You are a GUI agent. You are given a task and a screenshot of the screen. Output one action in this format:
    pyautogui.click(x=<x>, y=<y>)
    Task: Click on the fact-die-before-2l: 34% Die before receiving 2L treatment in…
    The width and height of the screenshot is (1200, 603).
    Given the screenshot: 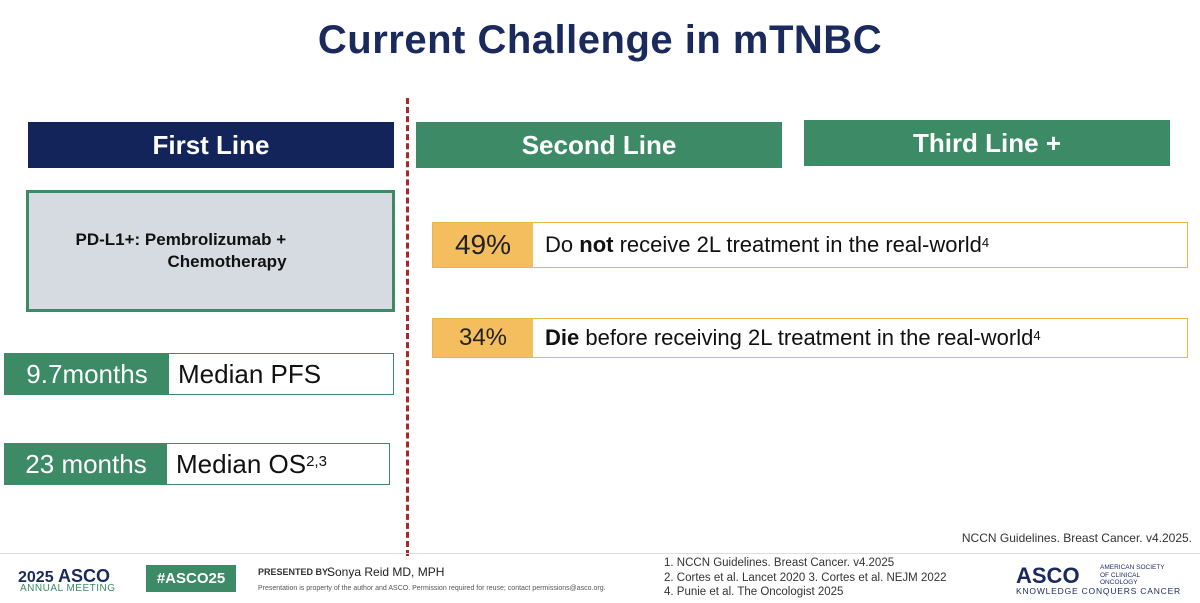 What is the action you would take?
    pyautogui.click(x=810, y=338)
    